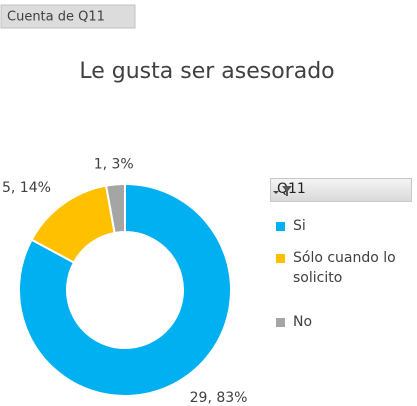 The image size is (417, 406). Describe the element at coordinates (341, 190) in the screenshot. I see `legend-header: Q11` at that location.